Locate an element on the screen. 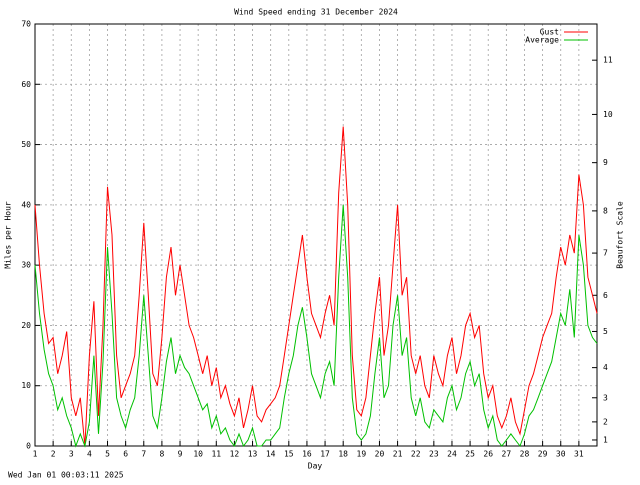 This screenshot has height=485, width=640. legend-label: Average is located at coordinates (542, 40).